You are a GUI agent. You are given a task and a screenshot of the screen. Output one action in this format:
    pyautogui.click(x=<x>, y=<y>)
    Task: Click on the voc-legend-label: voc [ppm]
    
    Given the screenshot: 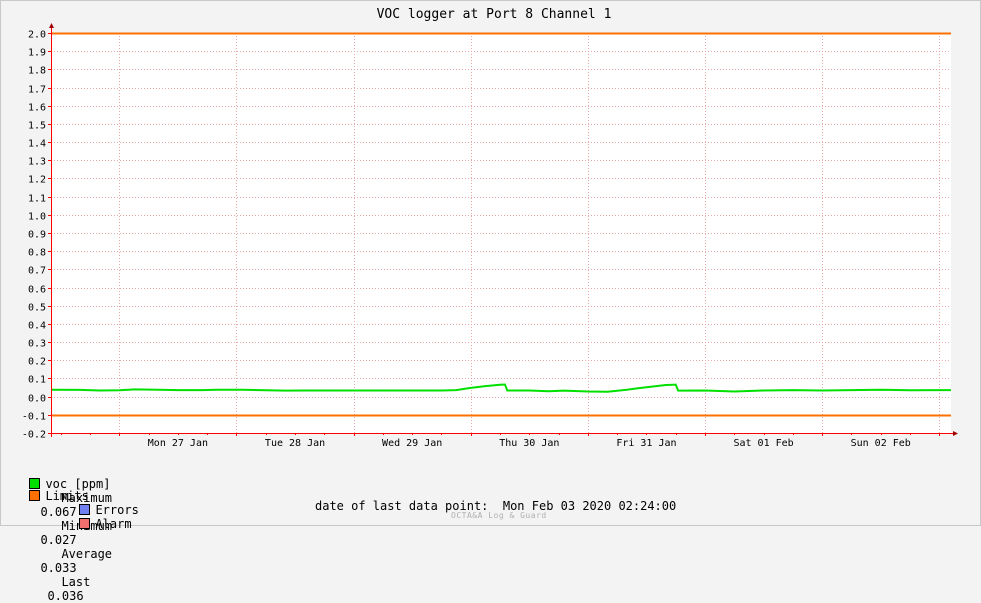 What is the action you would take?
    pyautogui.click(x=78, y=484)
    